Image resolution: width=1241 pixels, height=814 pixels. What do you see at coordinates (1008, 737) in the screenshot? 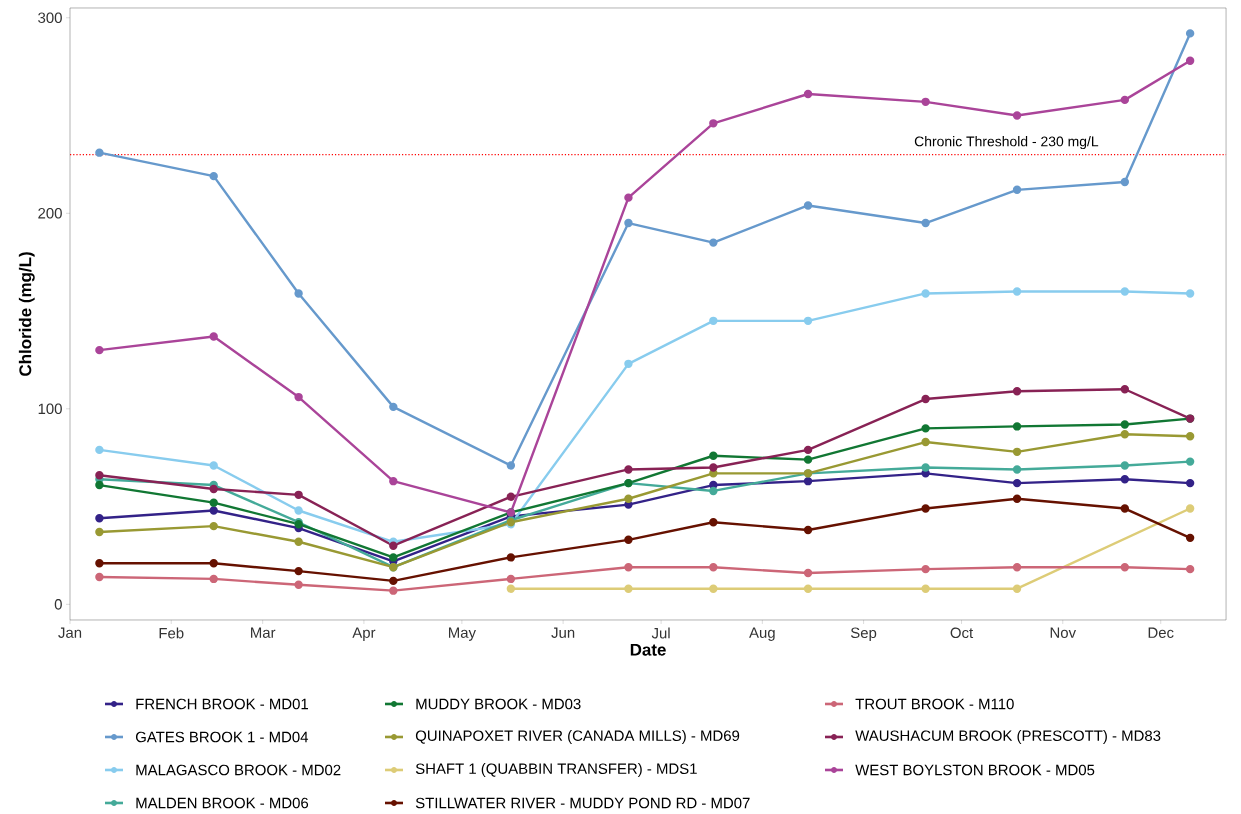
I see `legend-label: WAUSHACUM BROOK (PRESCOTT) - MD83` at bounding box center [1008, 737].